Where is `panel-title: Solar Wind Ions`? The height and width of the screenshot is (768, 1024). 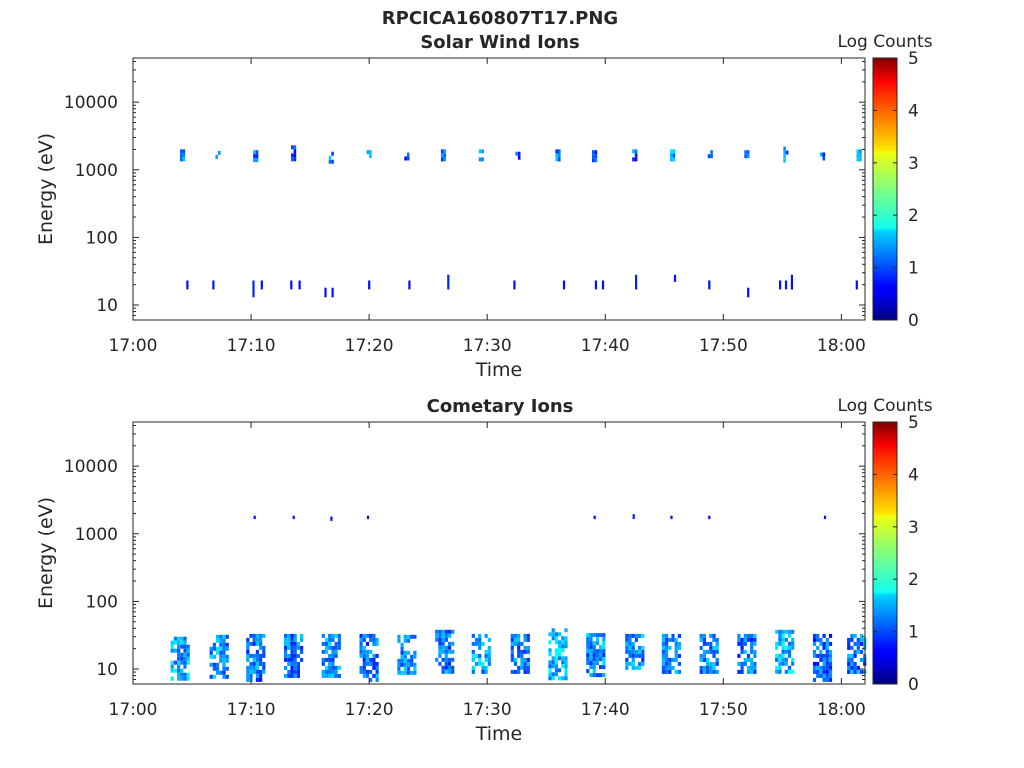 panel-title: Solar Wind Ions is located at coordinates (499, 42).